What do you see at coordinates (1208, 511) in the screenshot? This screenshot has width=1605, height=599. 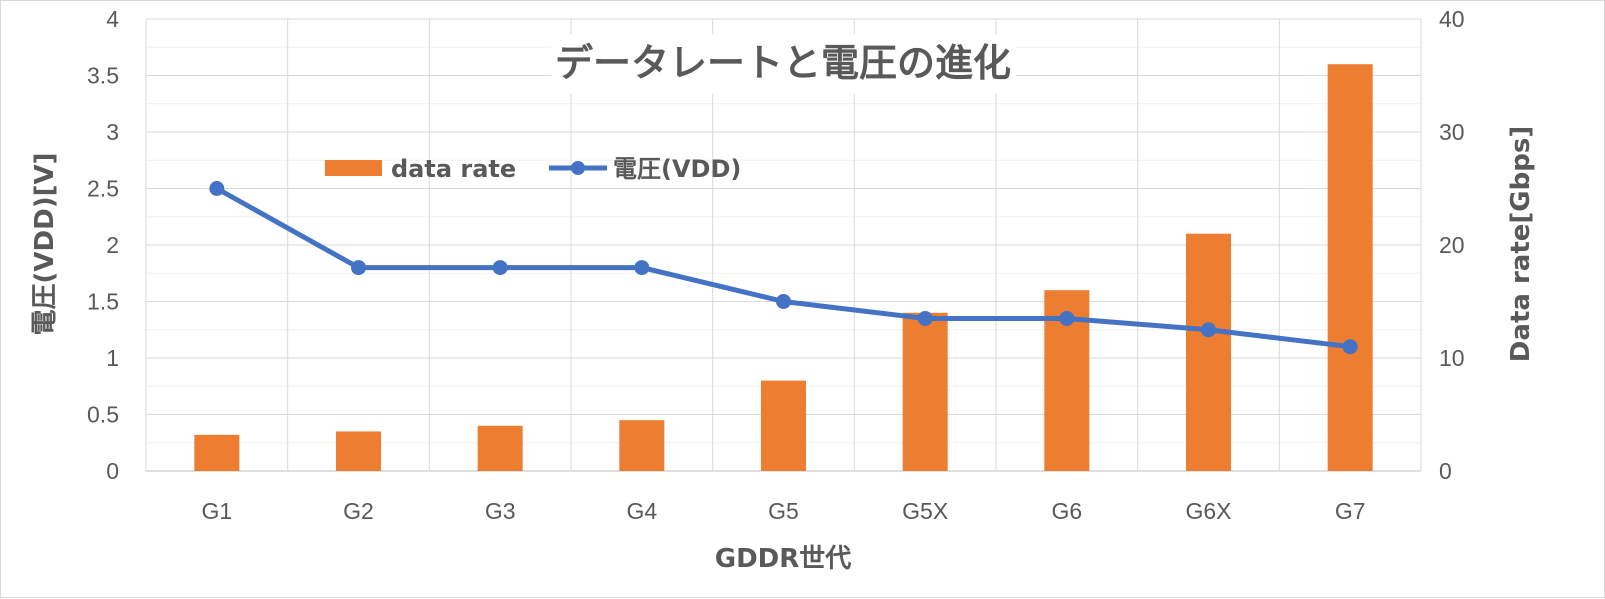 I see `x-tick-label: G6X` at bounding box center [1208, 511].